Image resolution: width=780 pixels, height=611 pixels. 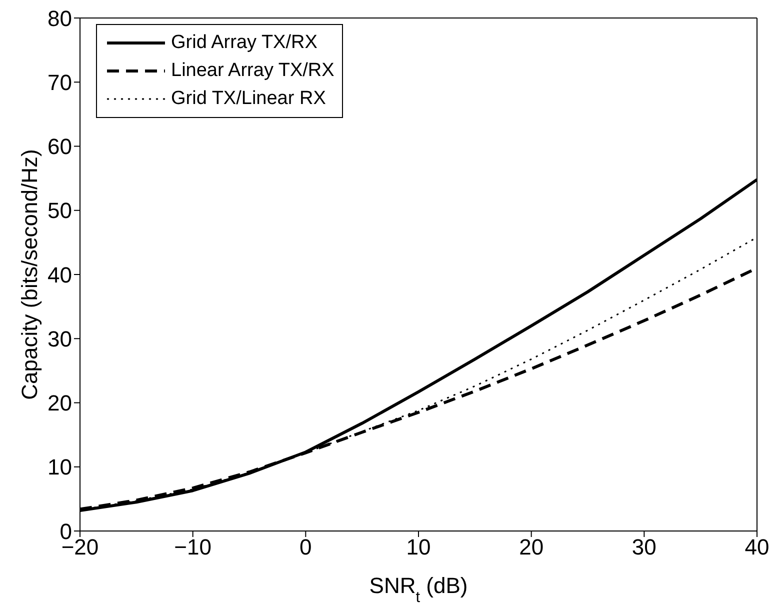 What do you see at coordinates (418, 547) in the screenshot?
I see `x-tick-label: 10` at bounding box center [418, 547].